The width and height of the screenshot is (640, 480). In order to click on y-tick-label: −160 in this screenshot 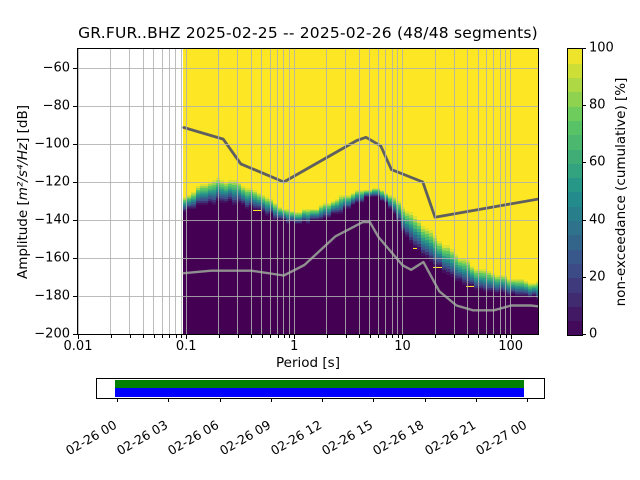, I will do `click(52, 258)`.